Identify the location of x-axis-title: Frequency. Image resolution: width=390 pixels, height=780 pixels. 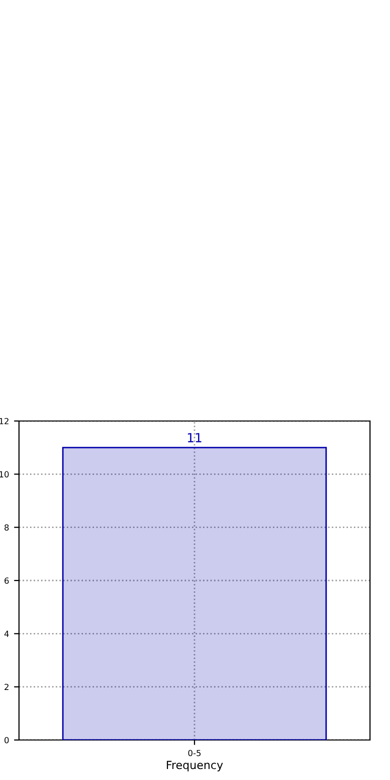
(194, 766).